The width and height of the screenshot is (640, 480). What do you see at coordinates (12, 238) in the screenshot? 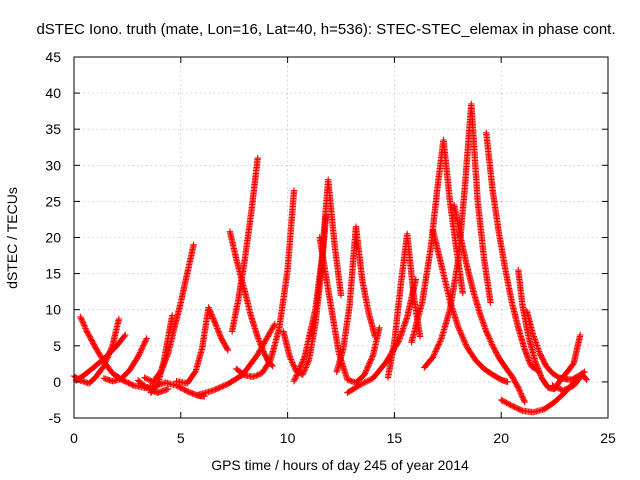
I see `y-axis-label: dSTEC / TECUs` at bounding box center [12, 238].